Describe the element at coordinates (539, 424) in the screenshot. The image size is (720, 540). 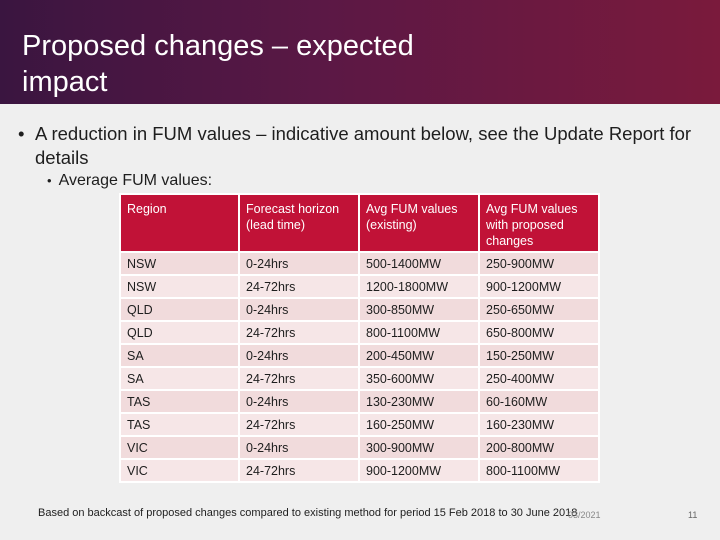
I see `cell-proposed: 160-230MW` at that location.